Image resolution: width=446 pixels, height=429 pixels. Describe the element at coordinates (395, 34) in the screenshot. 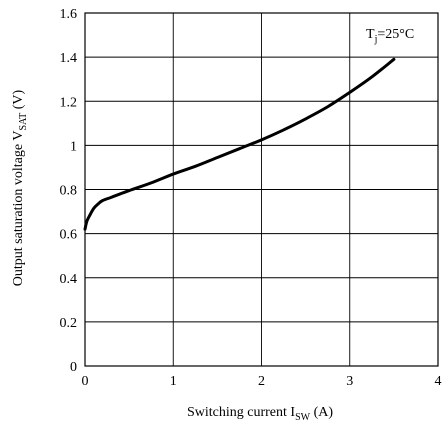

I see `annotation-rest: =25°C` at that location.